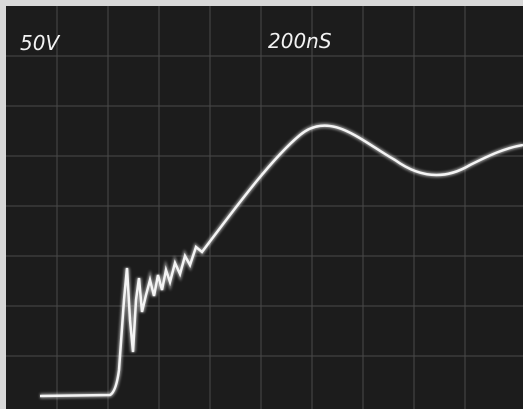 This screenshot has width=523, height=409. I want to click on time-per-div: 200nS, so click(300, 41).